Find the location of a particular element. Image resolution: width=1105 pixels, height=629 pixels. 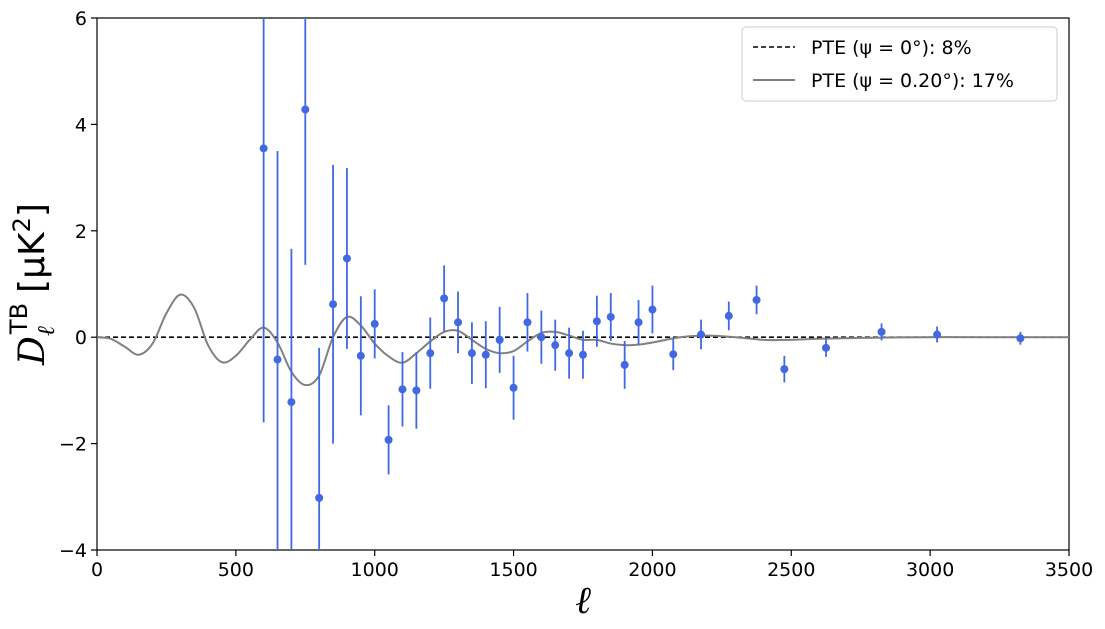

model-curve-layer is located at coordinates (582, 340).